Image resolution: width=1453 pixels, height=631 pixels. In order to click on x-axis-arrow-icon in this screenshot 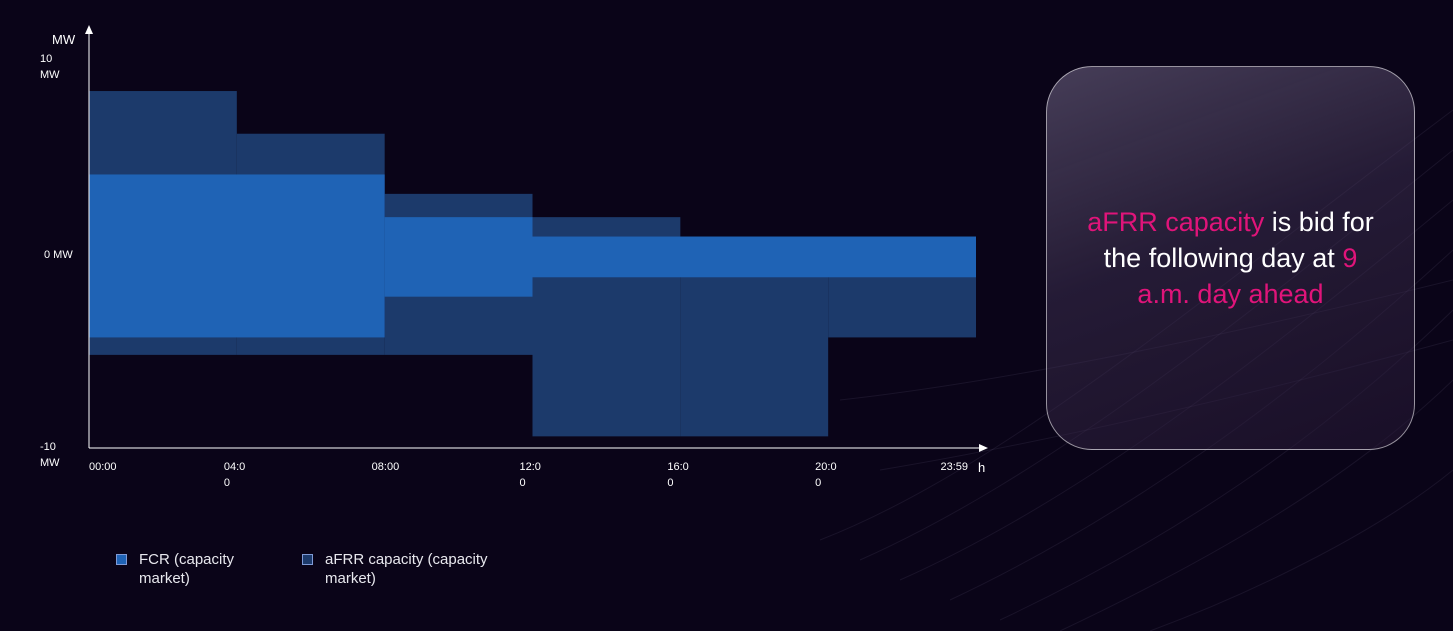, I will do `click(983, 448)`.